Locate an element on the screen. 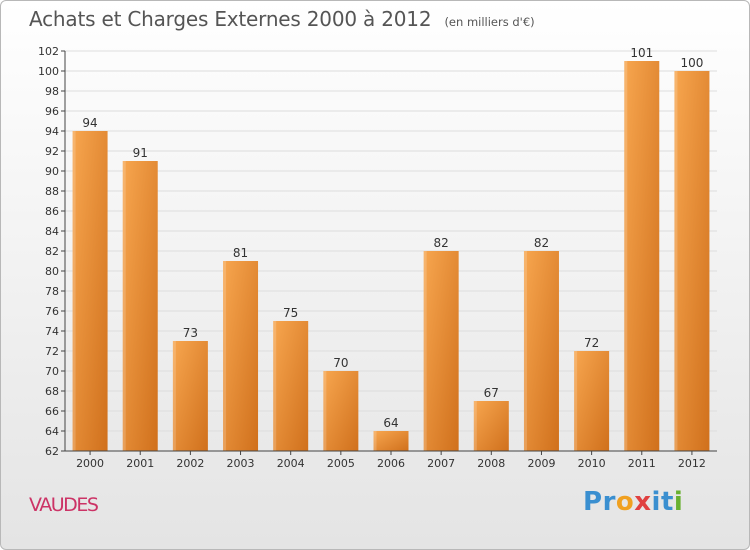  x-tick-label: 2009 is located at coordinates (541, 463).